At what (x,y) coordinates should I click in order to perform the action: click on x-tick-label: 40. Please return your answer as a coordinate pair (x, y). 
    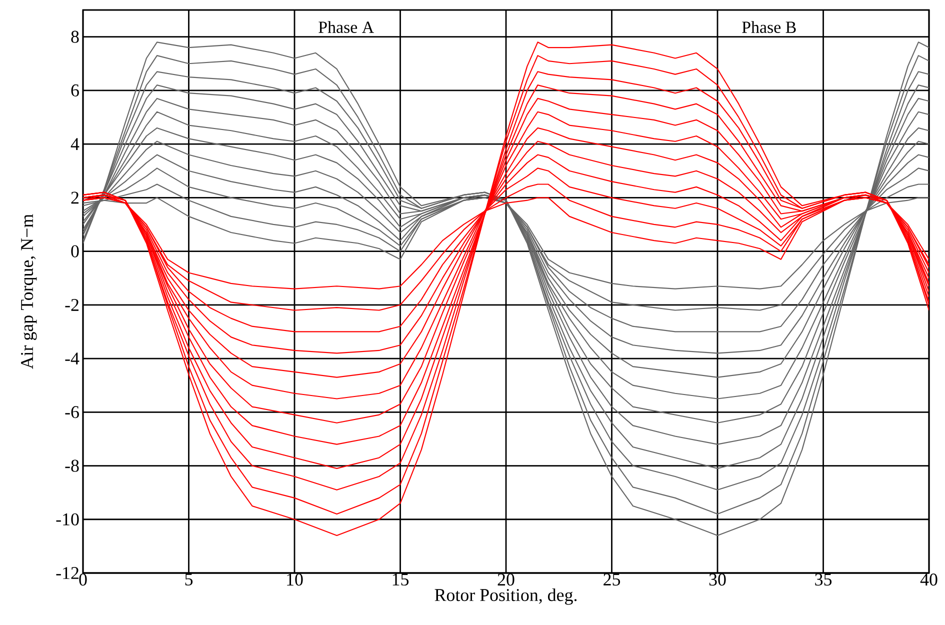
    Looking at the image, I should click on (929, 580).